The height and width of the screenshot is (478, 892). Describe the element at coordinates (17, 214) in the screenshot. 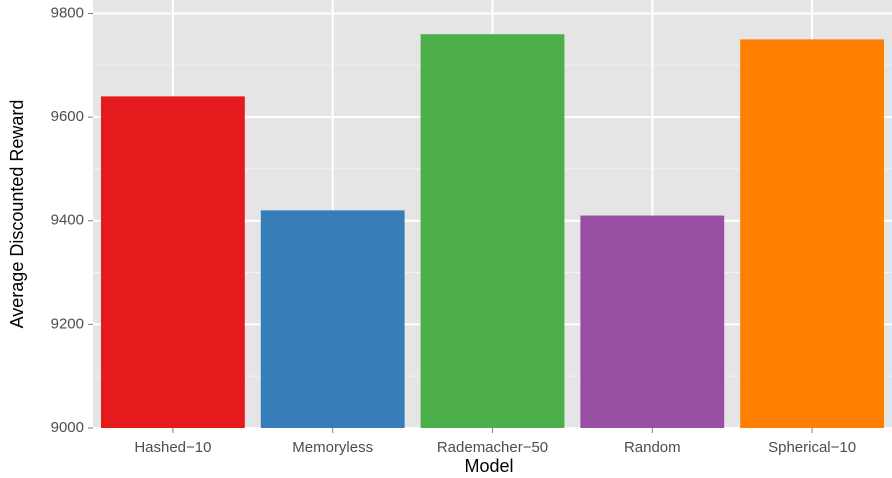

I see `y-axis-title: Average Discounted Reward` at that location.